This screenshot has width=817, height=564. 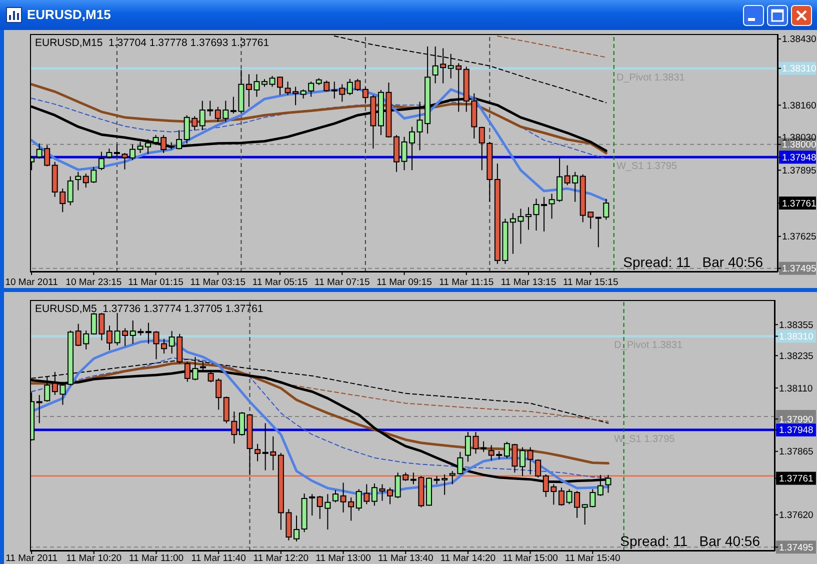 What do you see at coordinates (152, 43) in the screenshot?
I see `chart-subtitle: EURUSD,M15 1.37704 1.37778 1.37693 1.37761` at bounding box center [152, 43].